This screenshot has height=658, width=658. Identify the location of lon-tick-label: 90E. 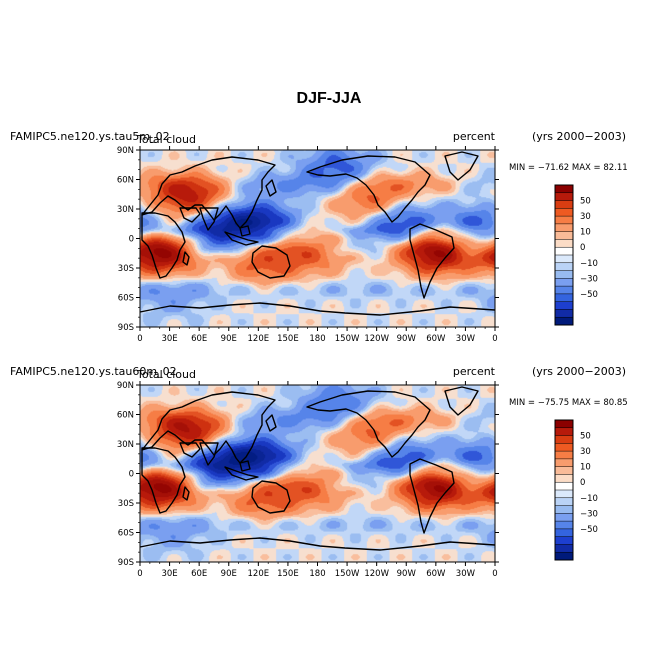
(229, 339).